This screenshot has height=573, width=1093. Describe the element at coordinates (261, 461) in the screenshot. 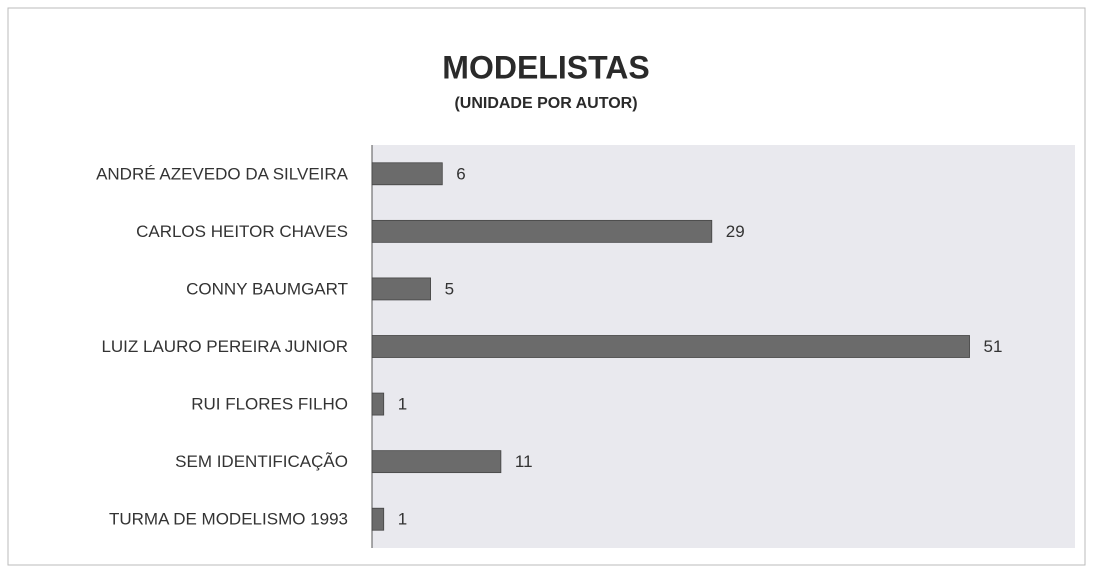

I see `y-tick-label: SEM IDENTIFICAÇÃO` at that location.